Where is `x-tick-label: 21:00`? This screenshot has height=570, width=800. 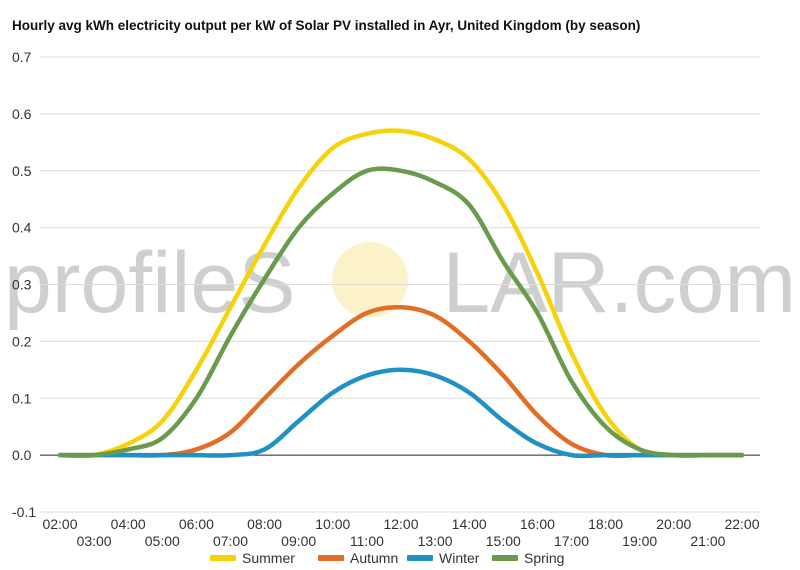
x-tick-label: 21:00 is located at coordinates (707, 541).